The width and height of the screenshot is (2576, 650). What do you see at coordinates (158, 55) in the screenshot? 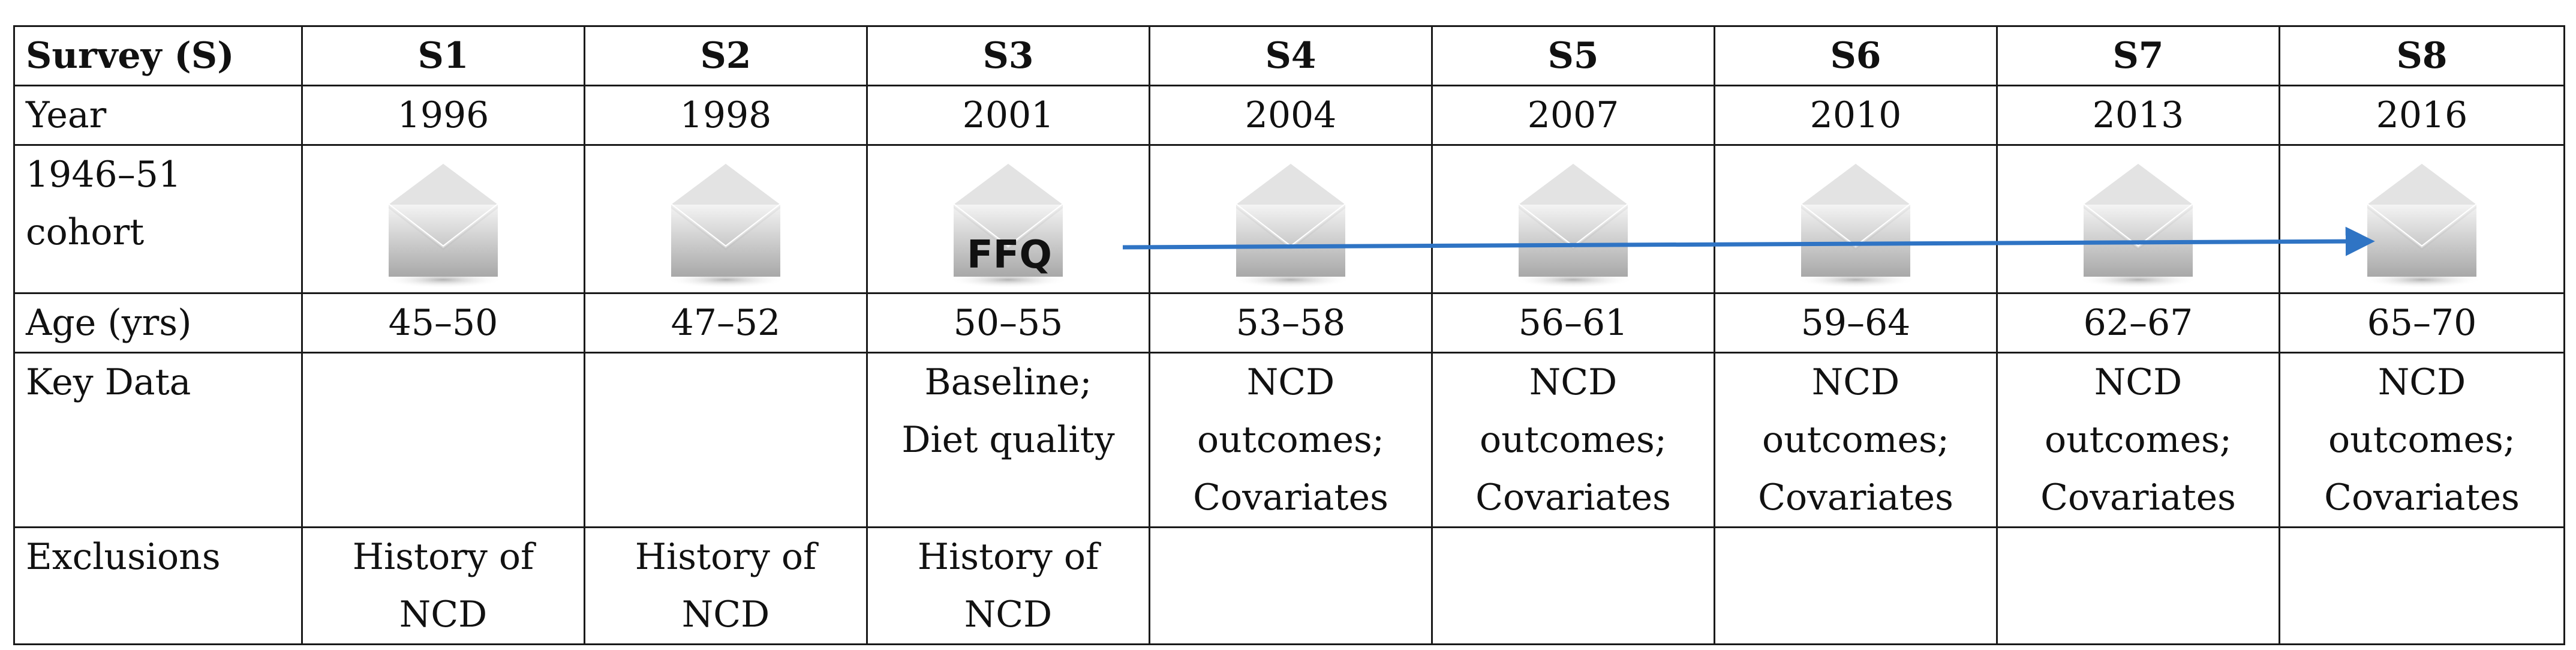
I see `header-cell-survey: Survey (S)` at bounding box center [158, 55].